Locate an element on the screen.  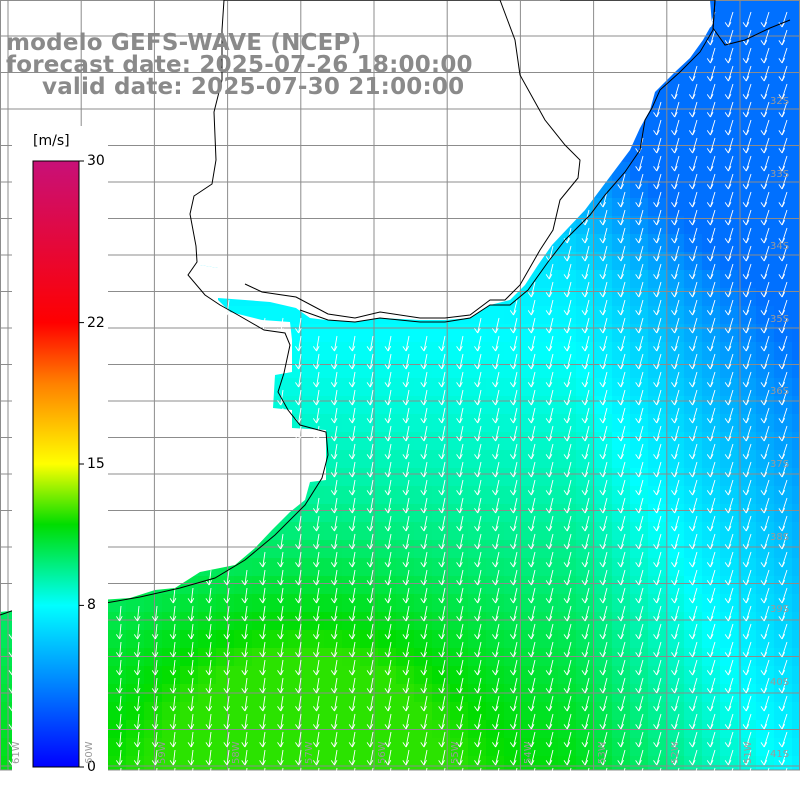
valid-date: valid date: 2025-07-30 21:00:00 is located at coordinates (253, 87).